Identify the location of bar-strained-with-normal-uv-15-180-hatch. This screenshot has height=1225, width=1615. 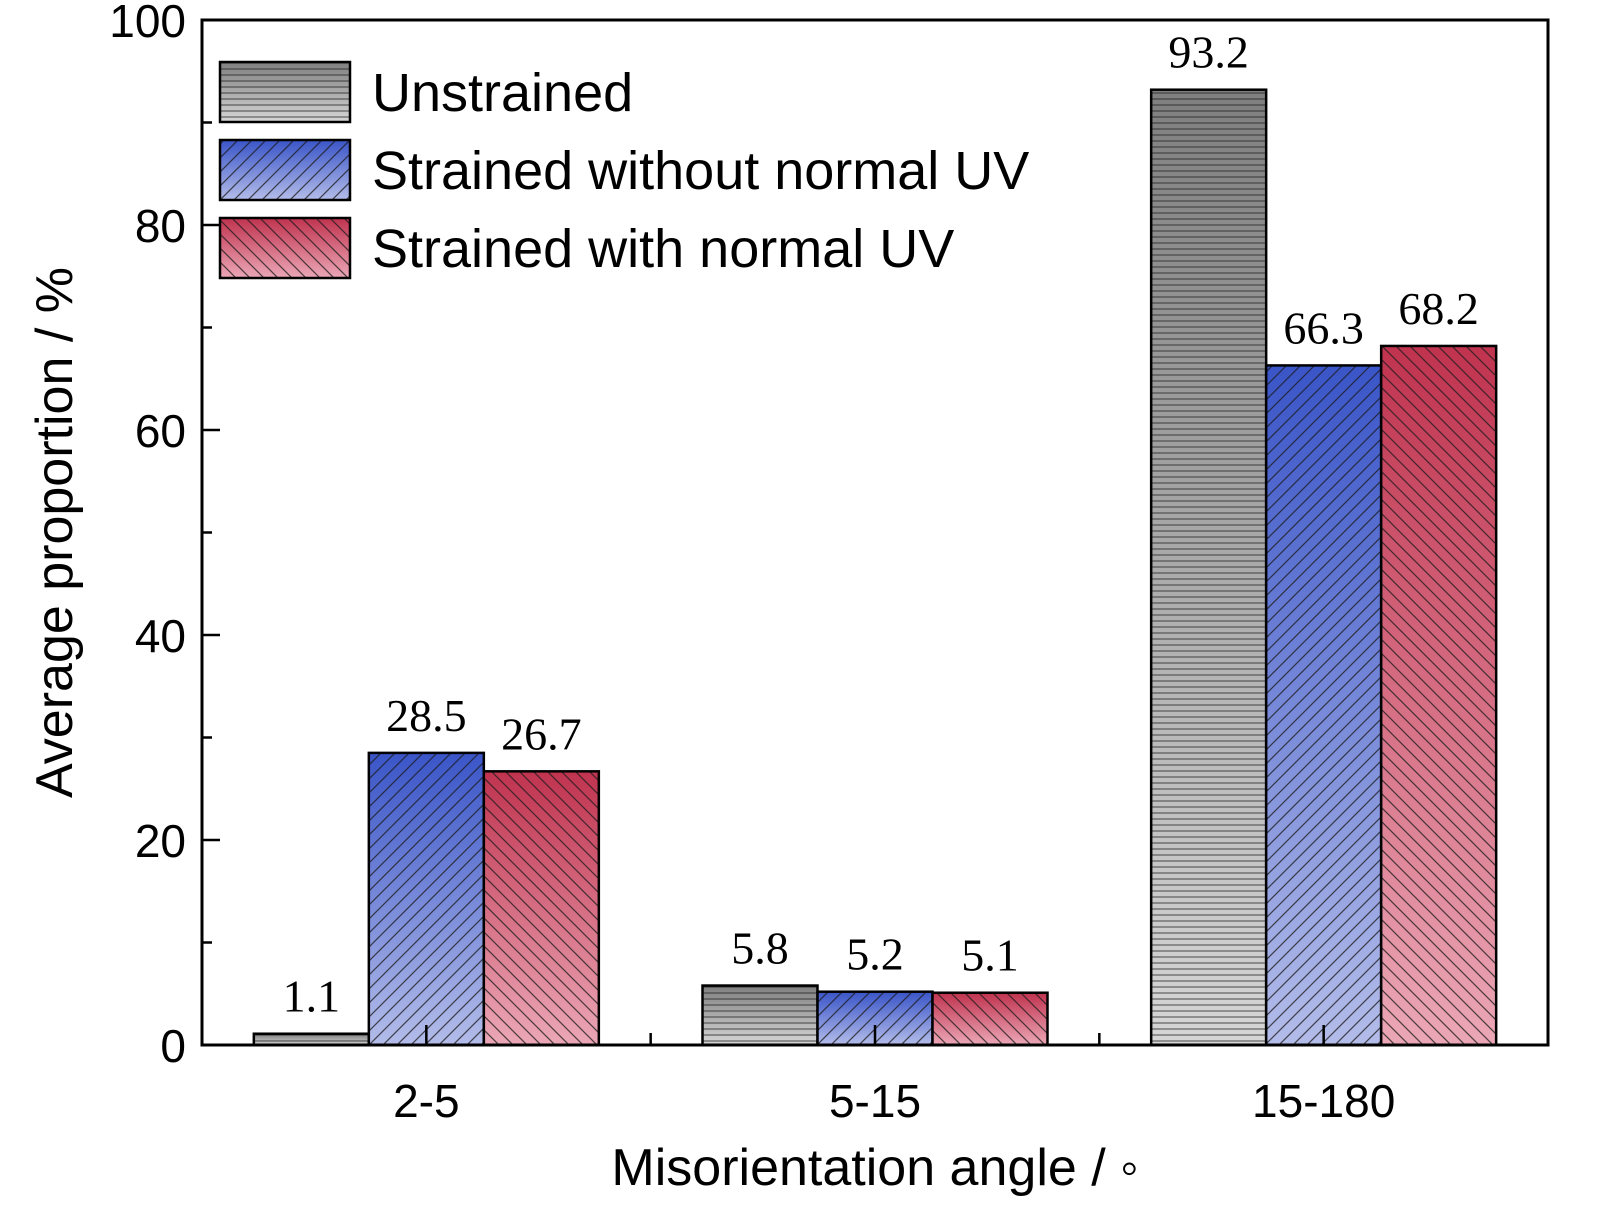
(1438, 695).